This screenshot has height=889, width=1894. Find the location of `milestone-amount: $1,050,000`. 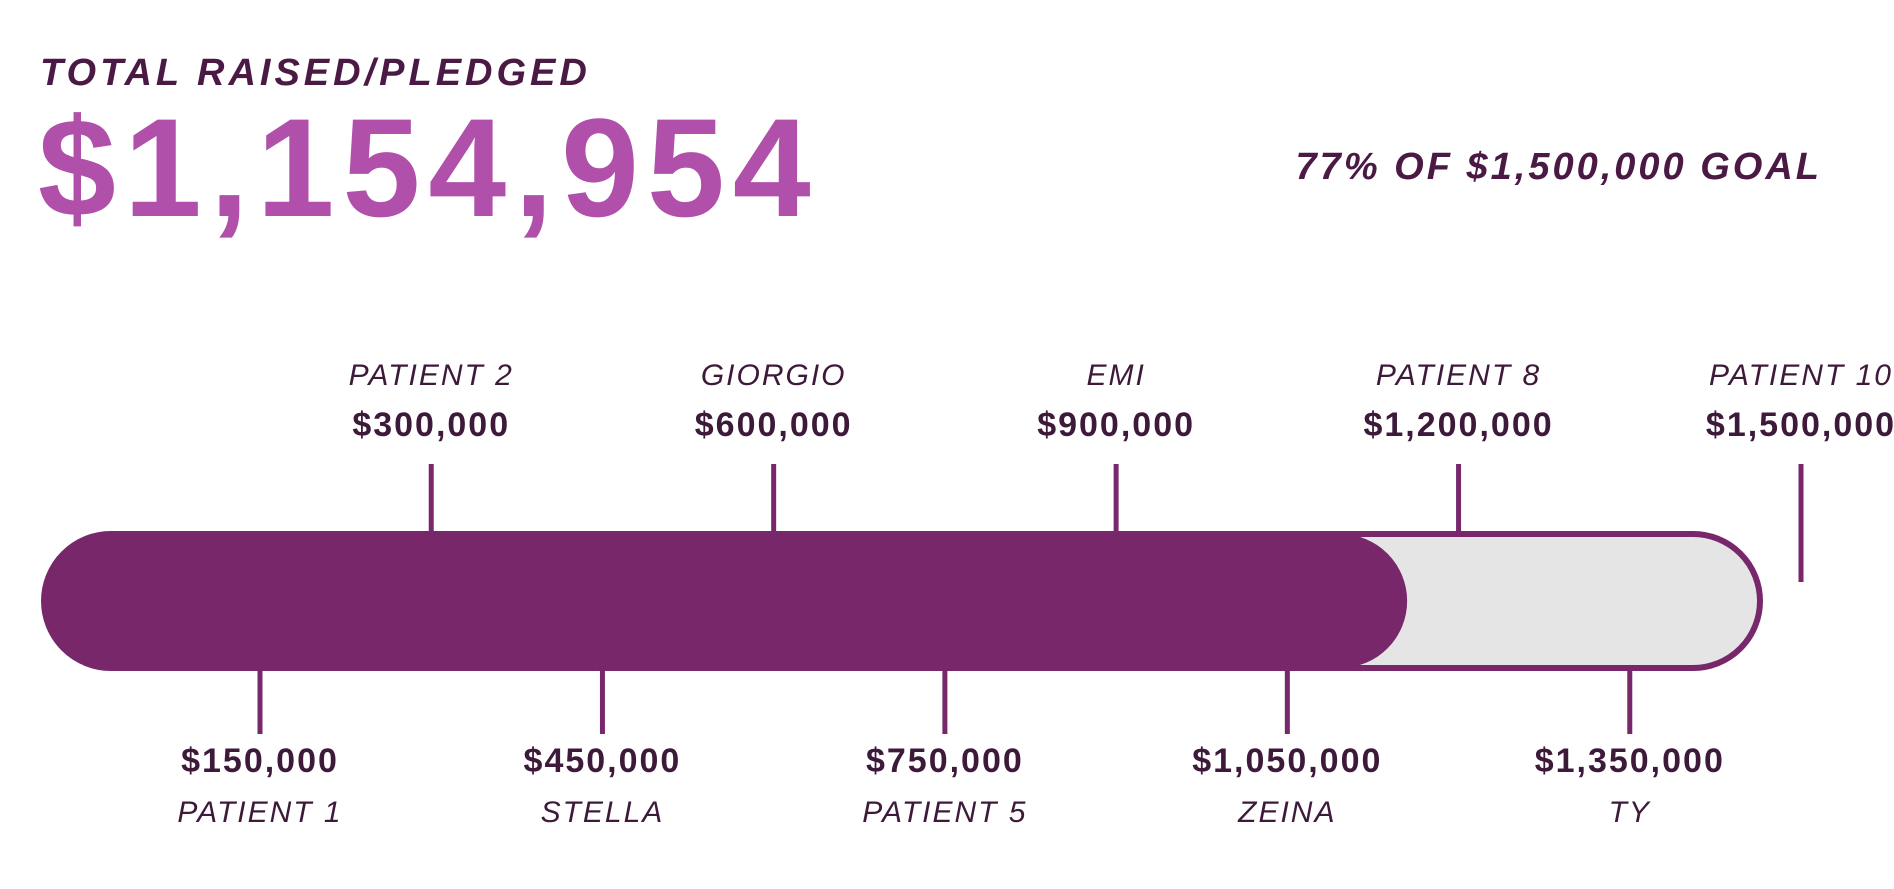

milestone-amount: $1,050,000 is located at coordinates (1287, 761).